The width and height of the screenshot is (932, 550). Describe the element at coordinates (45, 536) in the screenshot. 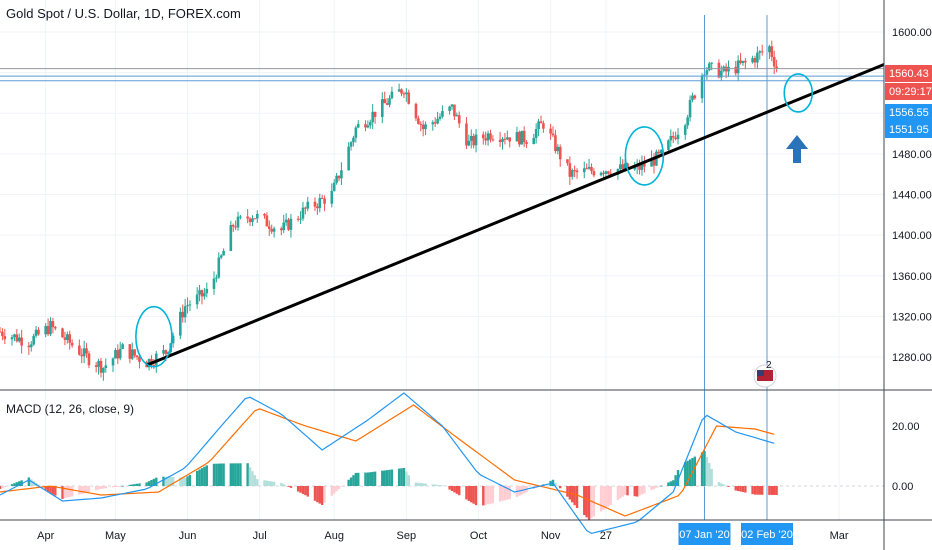

I see `time-tick-label: Apr` at that location.